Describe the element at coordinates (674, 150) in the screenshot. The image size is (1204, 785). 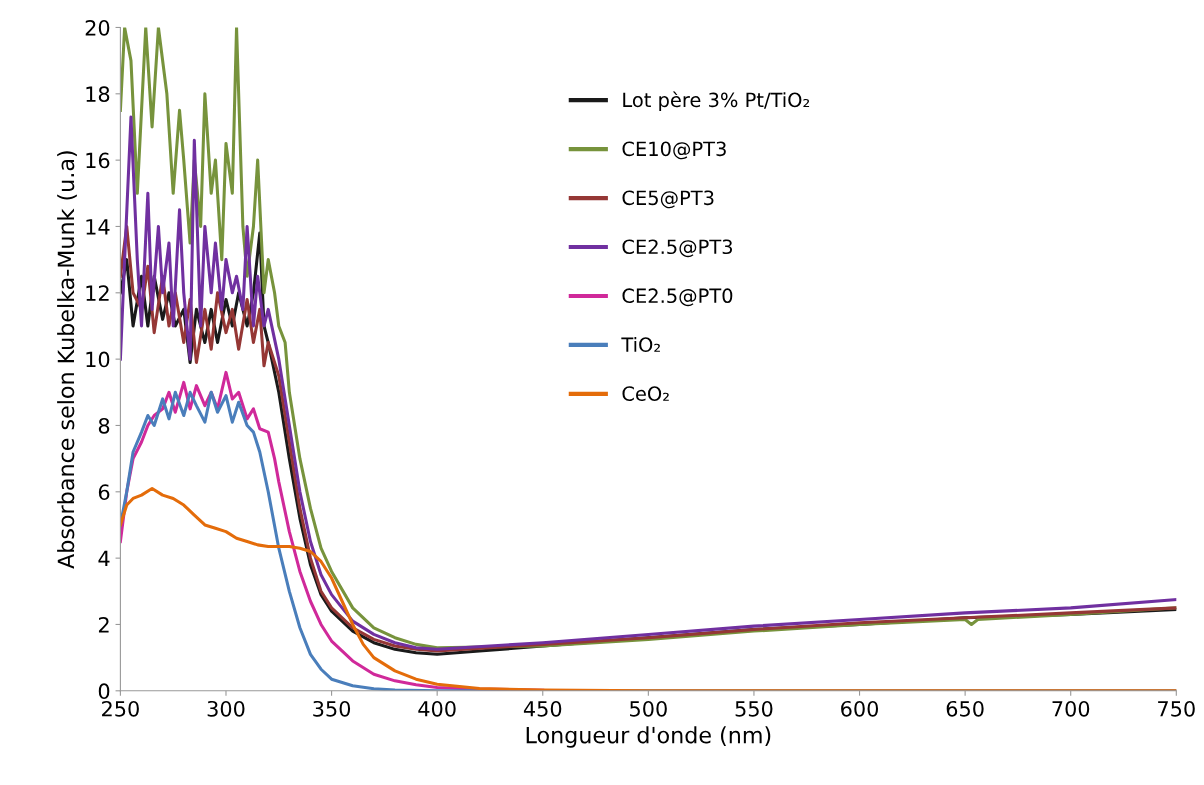
I see `legend-label: CE10@PT3` at that location.